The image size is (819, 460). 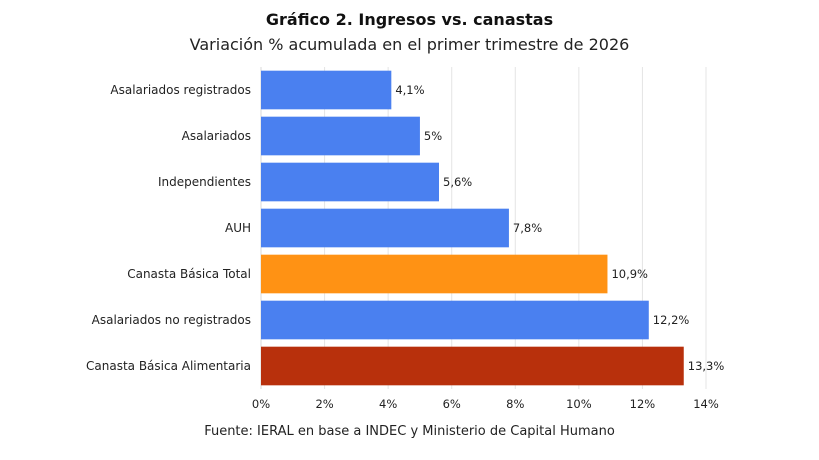 I want to click on data-label: 10,9%, so click(x=629, y=274).